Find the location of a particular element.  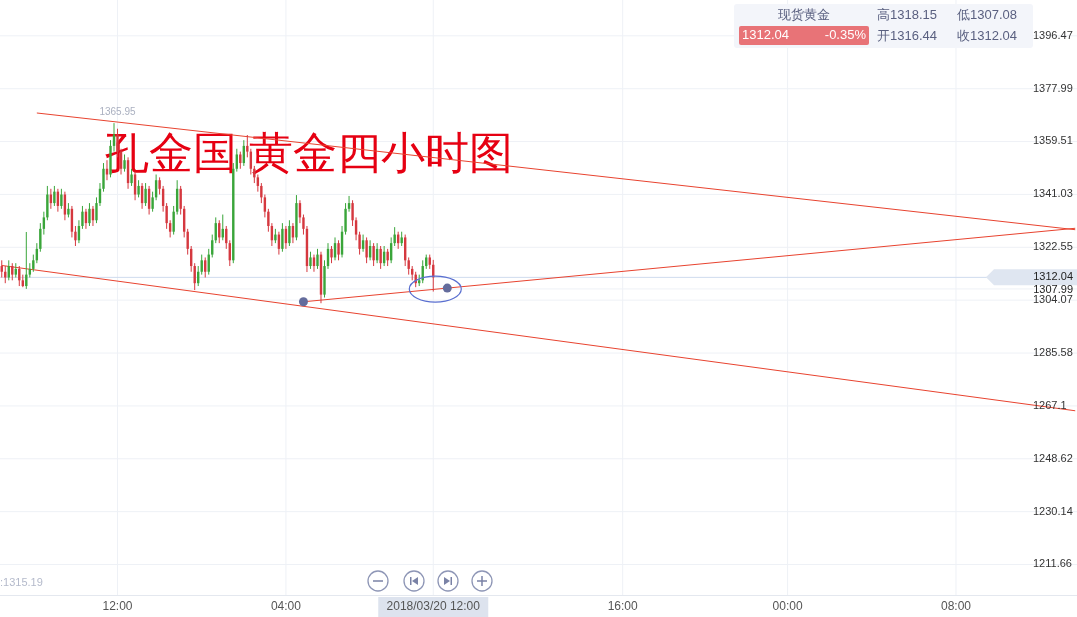

y-tick-label: 1267.1 is located at coordinates (1050, 404).